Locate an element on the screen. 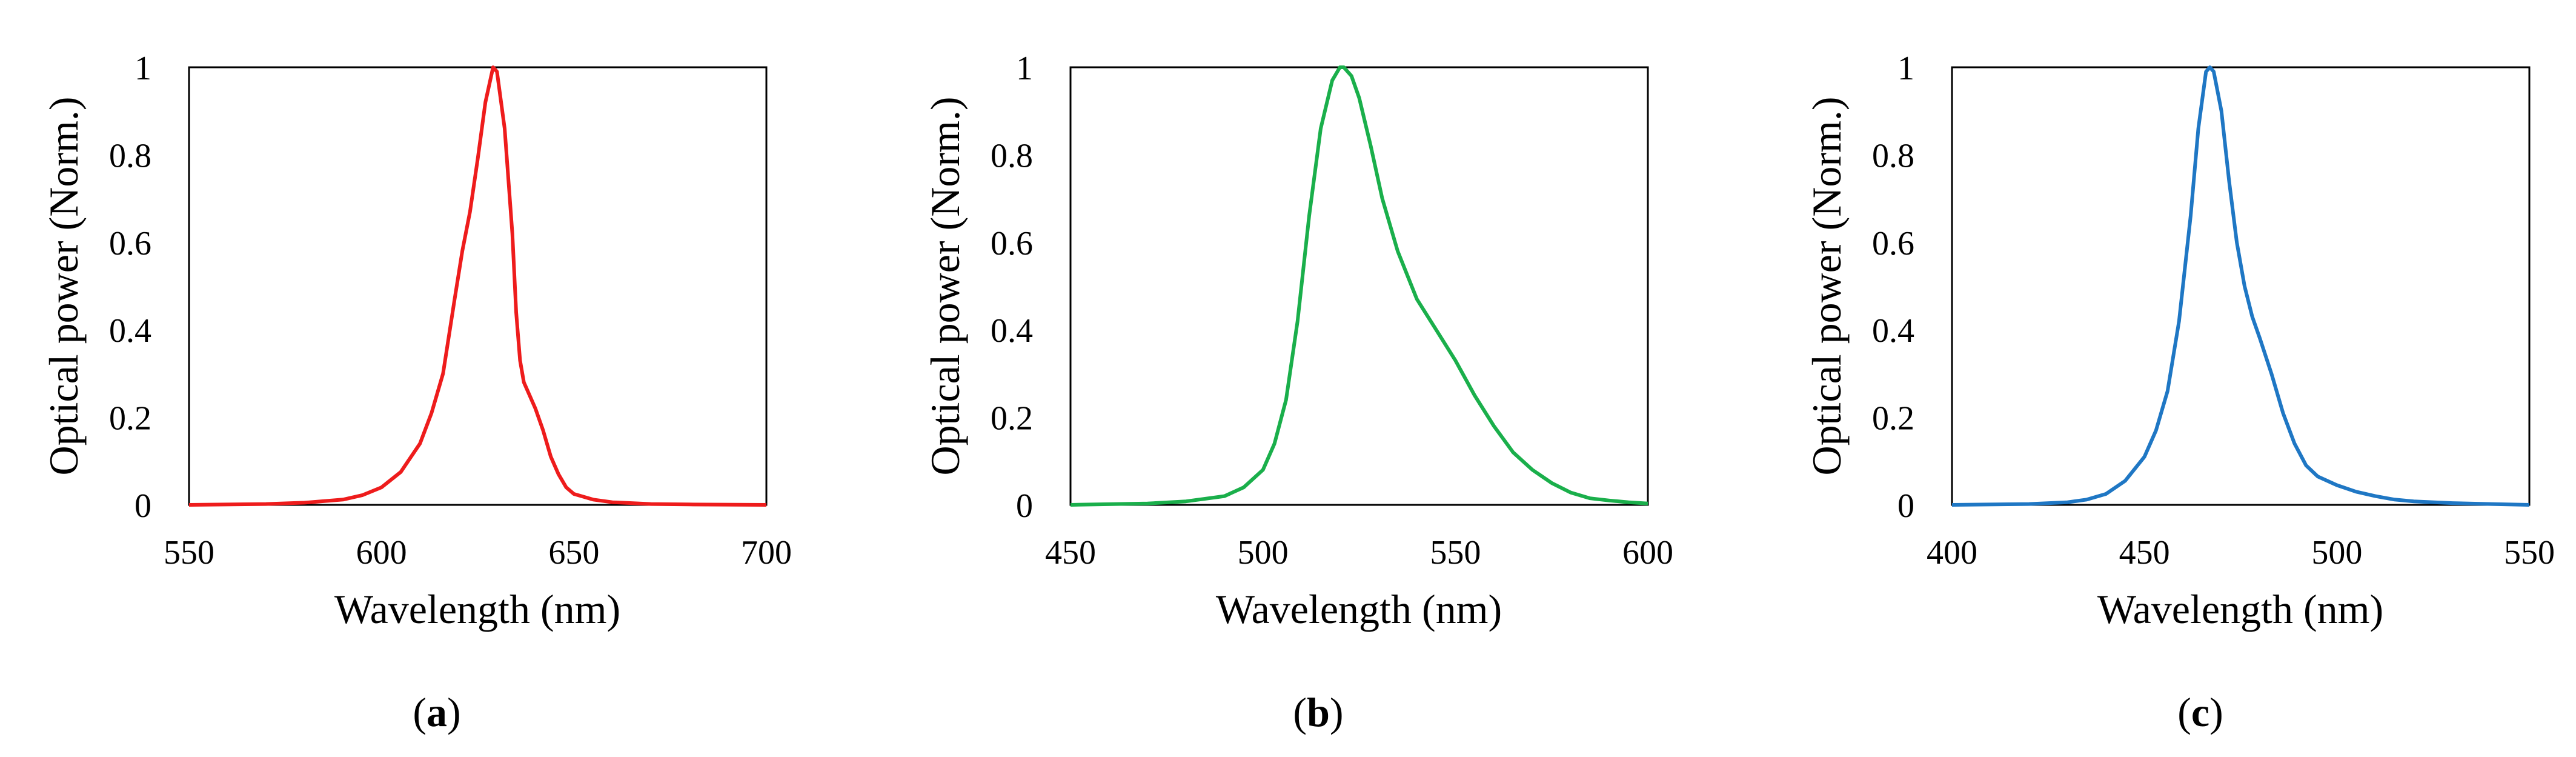  spectrum-curve-red is located at coordinates (477, 286).